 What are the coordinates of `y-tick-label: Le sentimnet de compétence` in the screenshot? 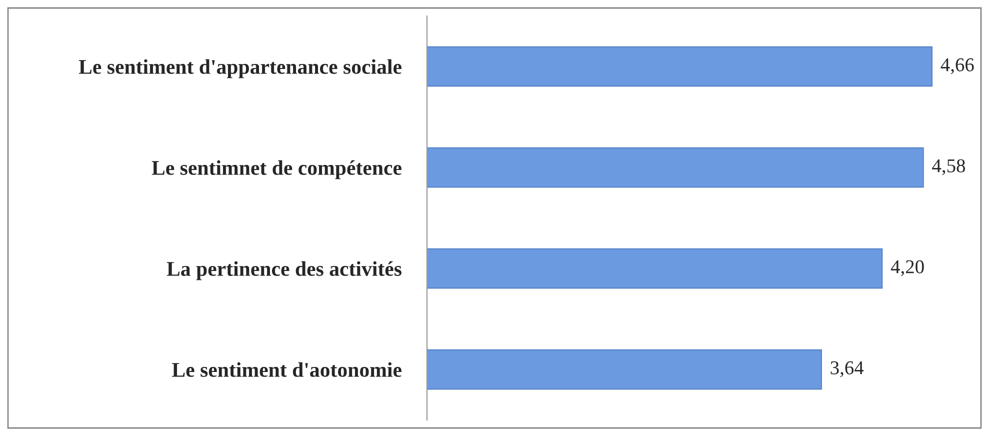 It's located at (277, 170).